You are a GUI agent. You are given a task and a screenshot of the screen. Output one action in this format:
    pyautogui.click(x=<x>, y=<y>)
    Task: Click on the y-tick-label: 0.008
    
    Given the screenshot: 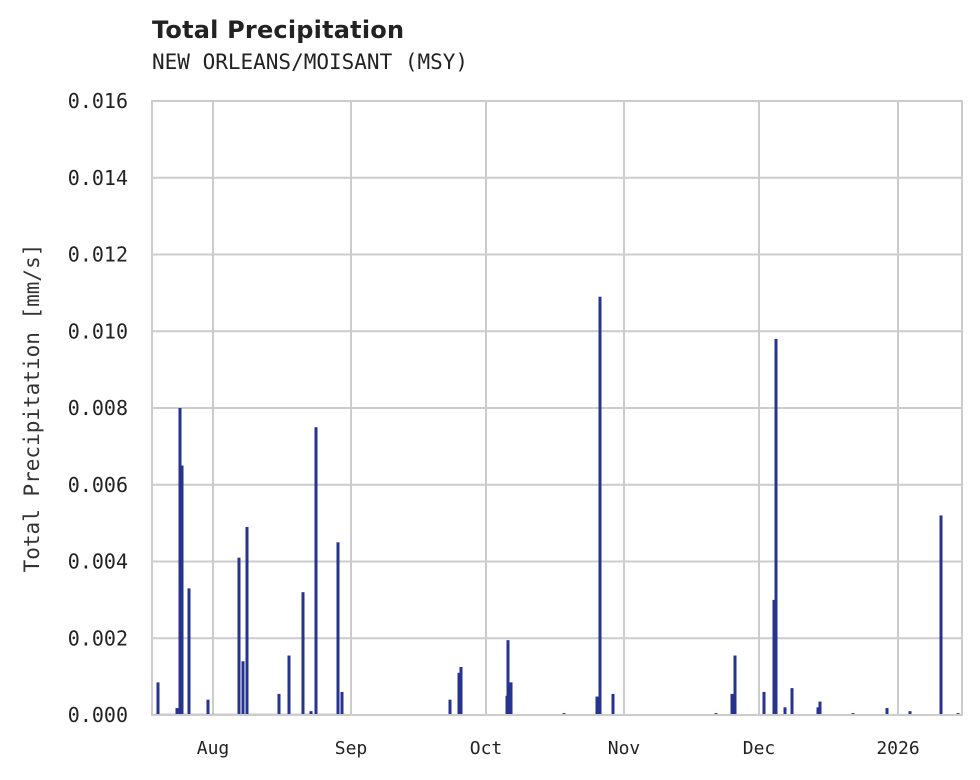 What is the action you would take?
    pyautogui.click(x=98, y=408)
    